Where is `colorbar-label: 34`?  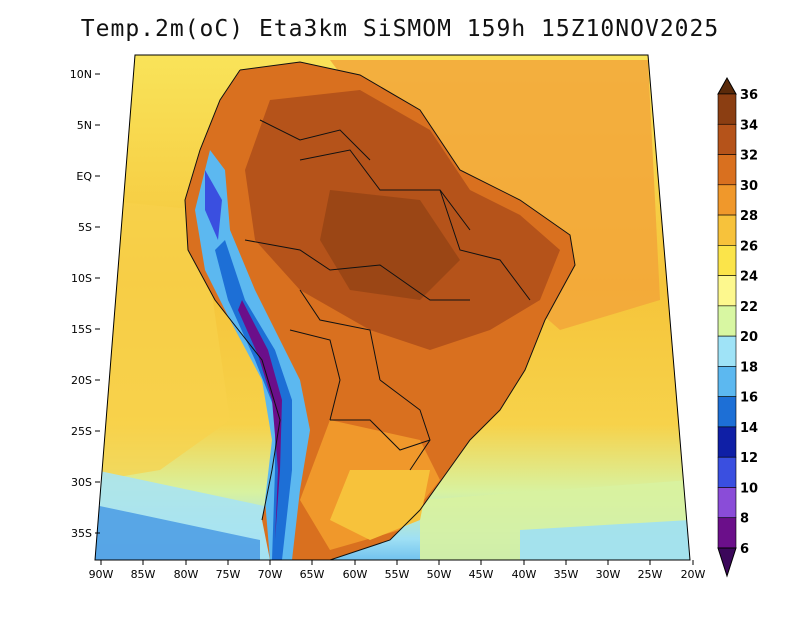
colorbar-label: 34 is located at coordinates (749, 125).